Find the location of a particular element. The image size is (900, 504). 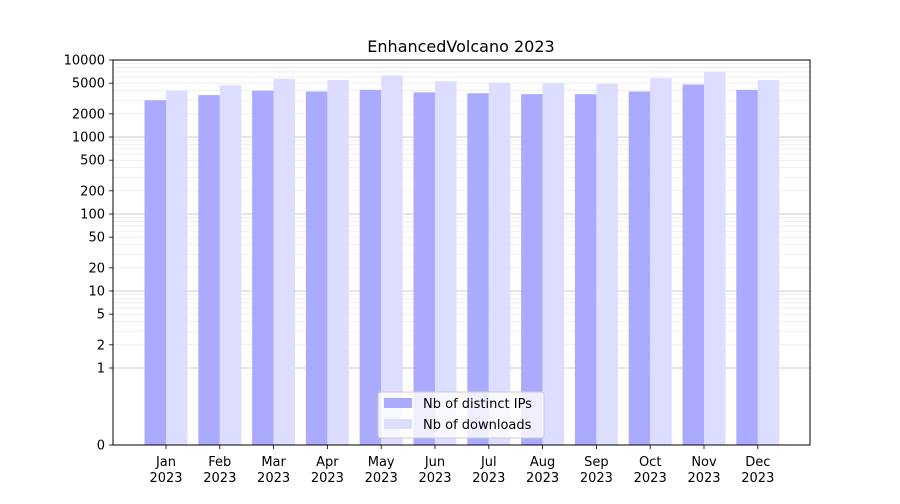

bar-distinct-ips-may is located at coordinates (370, 267).